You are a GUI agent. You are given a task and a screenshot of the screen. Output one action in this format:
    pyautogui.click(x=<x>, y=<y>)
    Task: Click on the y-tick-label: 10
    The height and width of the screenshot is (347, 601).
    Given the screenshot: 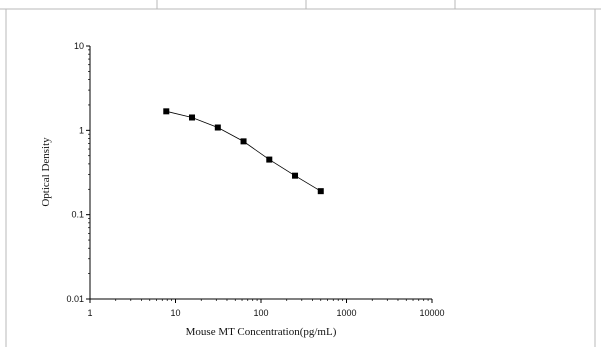 What is the action you would take?
    pyautogui.click(x=79, y=46)
    